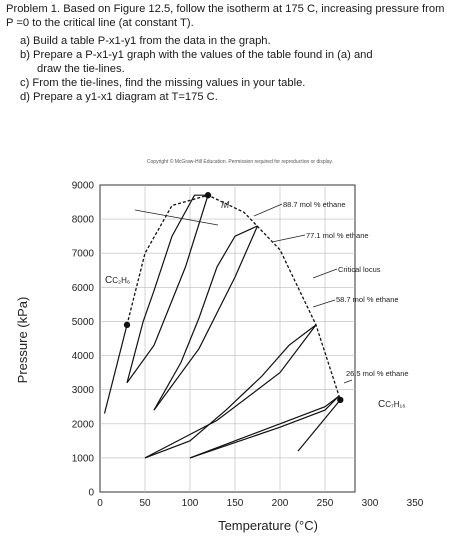 The image size is (452, 554). I want to click on x-tick-label: 350, so click(415, 503).